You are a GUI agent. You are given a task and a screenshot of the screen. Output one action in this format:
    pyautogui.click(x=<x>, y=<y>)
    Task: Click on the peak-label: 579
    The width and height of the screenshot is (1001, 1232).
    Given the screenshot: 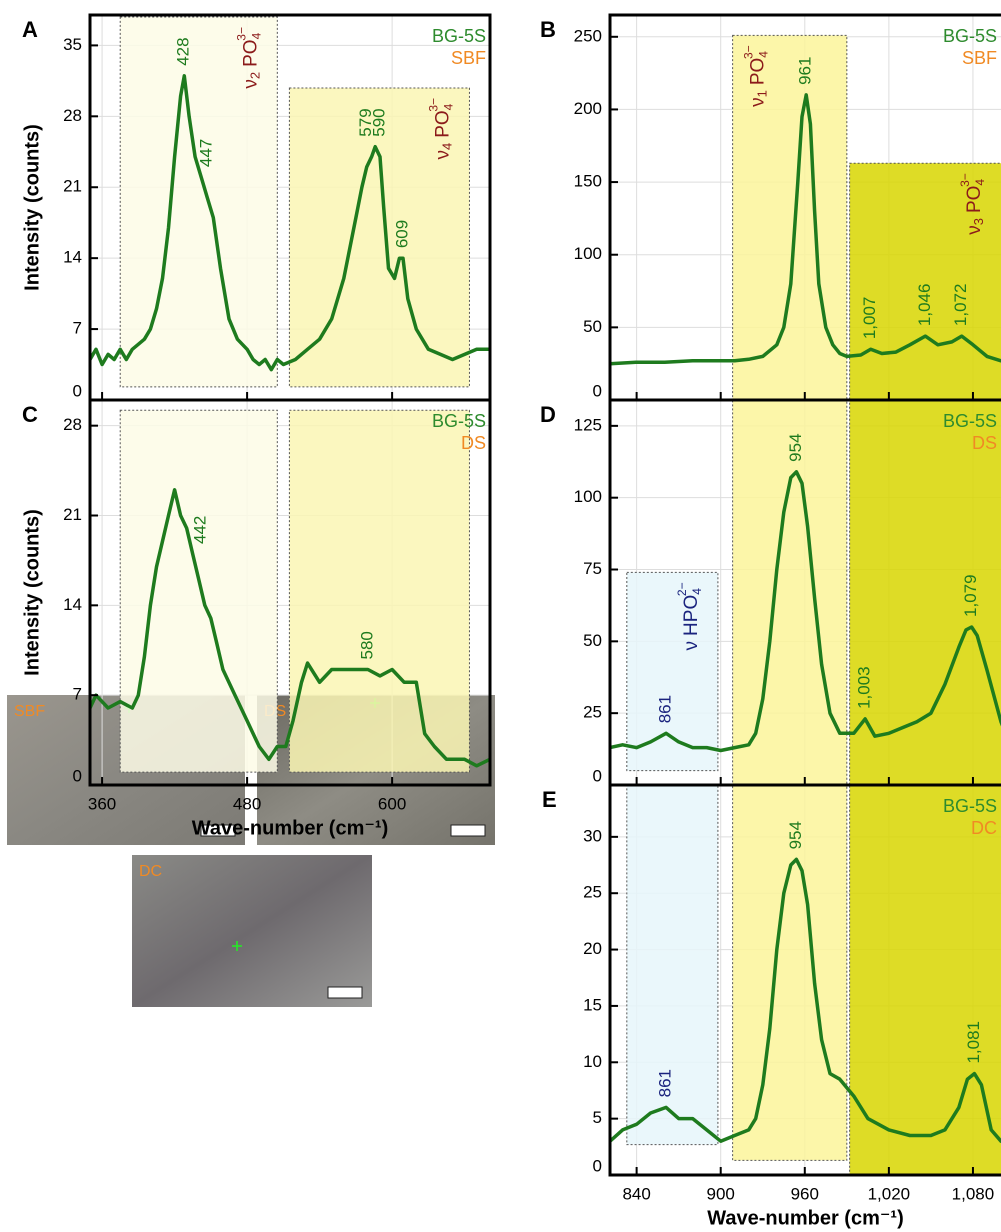 What is the action you would take?
    pyautogui.click(x=365, y=122)
    